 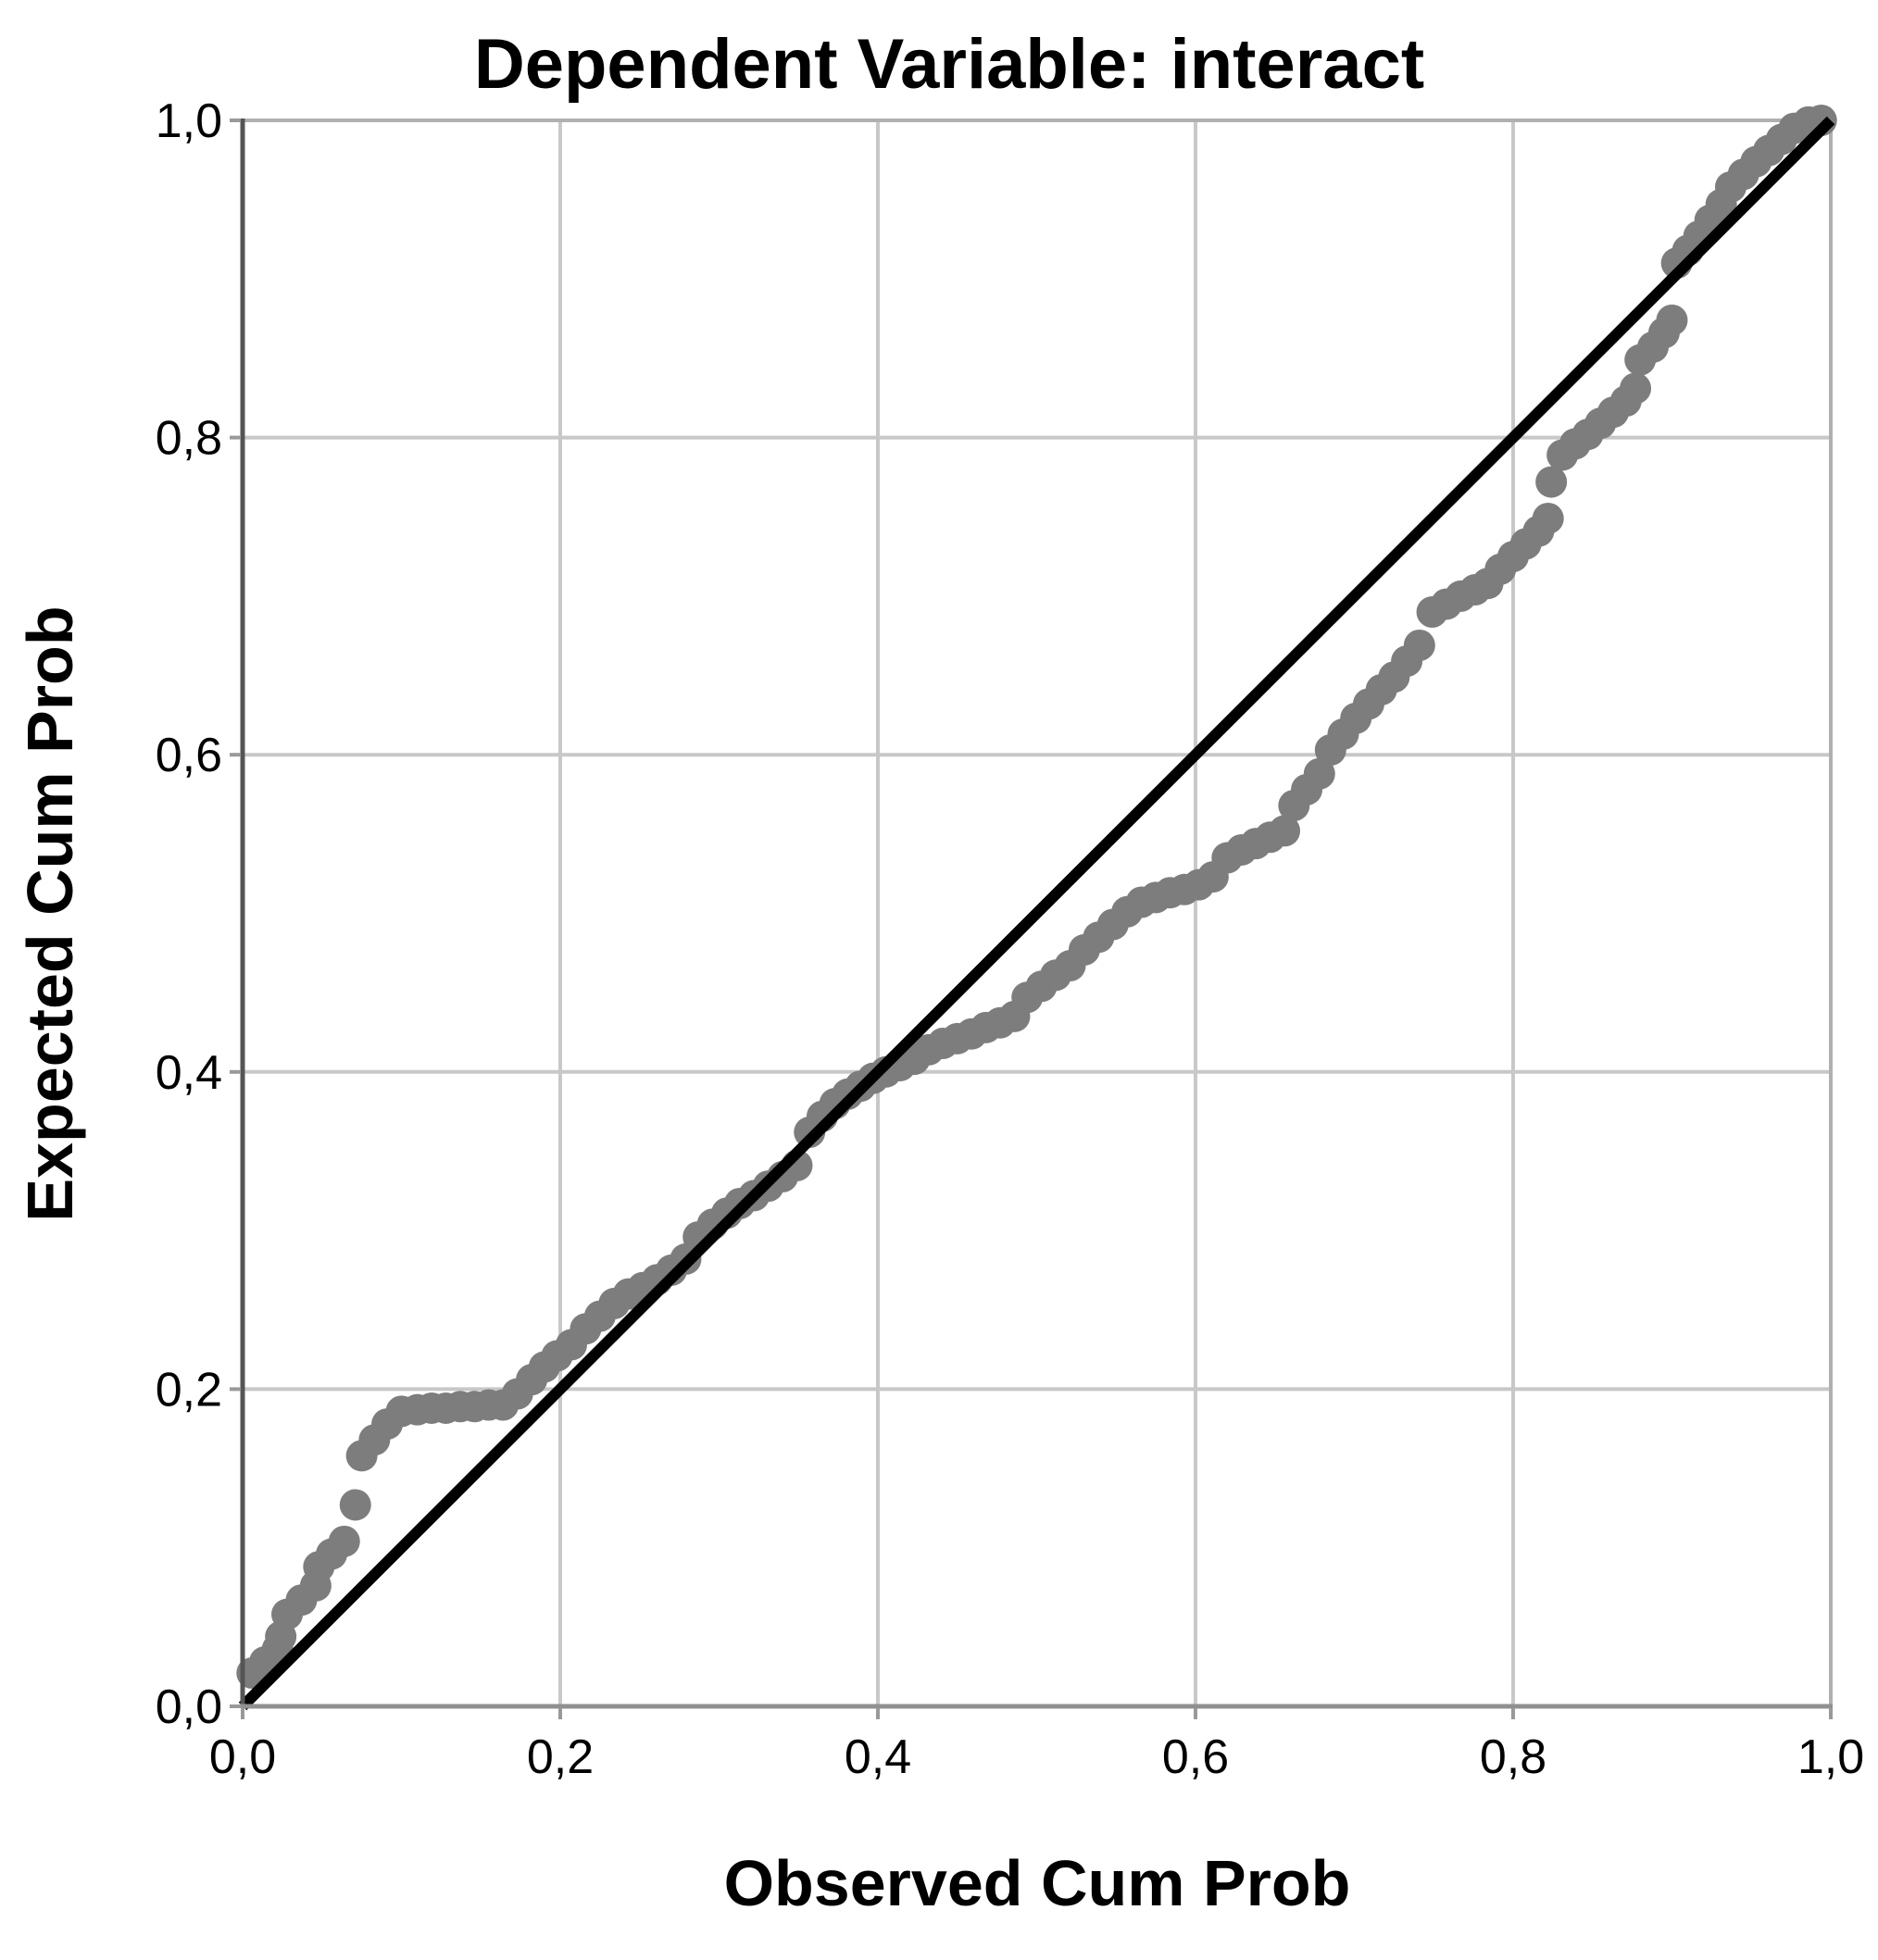 I want to click on x-tick-labels: 0,0 0,2 0,4 0,6 0,8 1,0, so click(x=1036, y=1757).